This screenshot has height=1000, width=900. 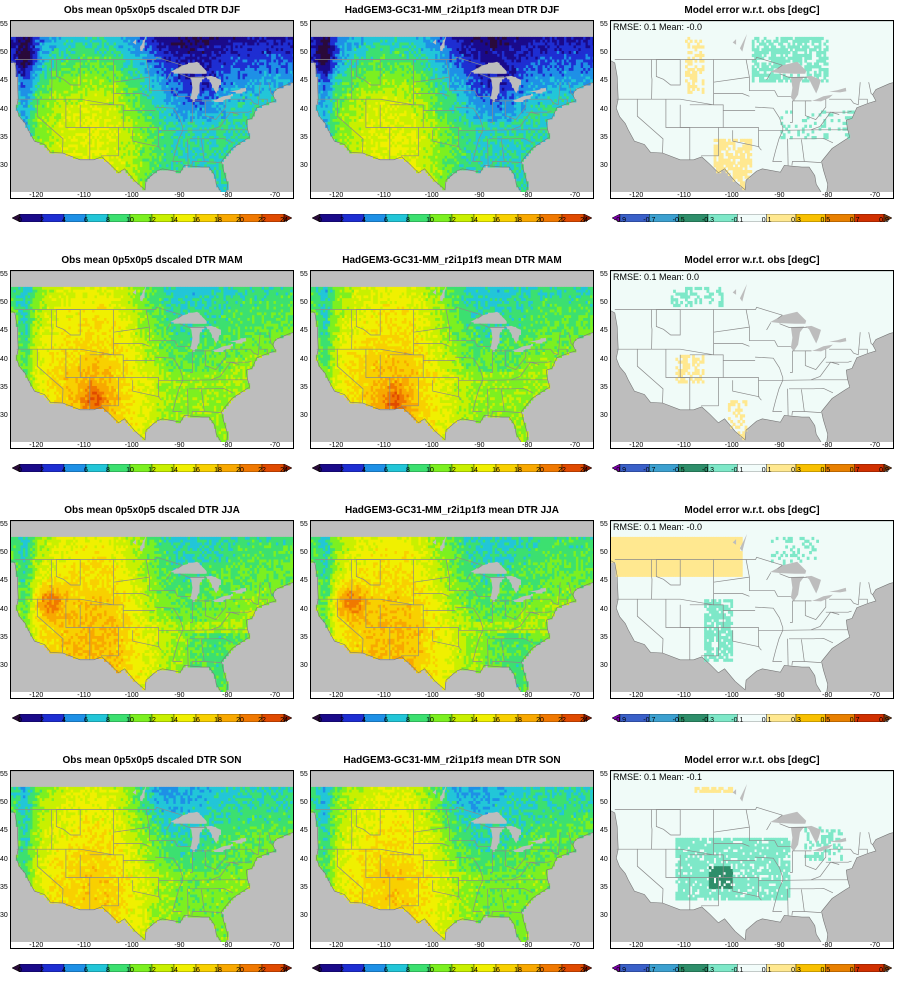 What do you see at coordinates (825, 970) in the screenshot?
I see `colorbar-tick-label: 0.5` at bounding box center [825, 970].